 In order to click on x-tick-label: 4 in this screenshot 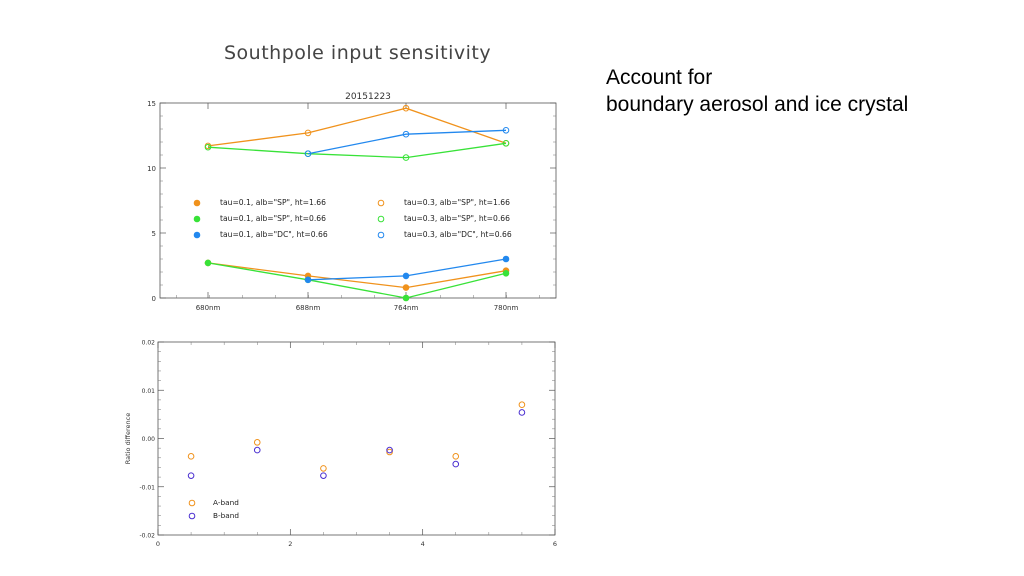, I will do `click(423, 544)`.